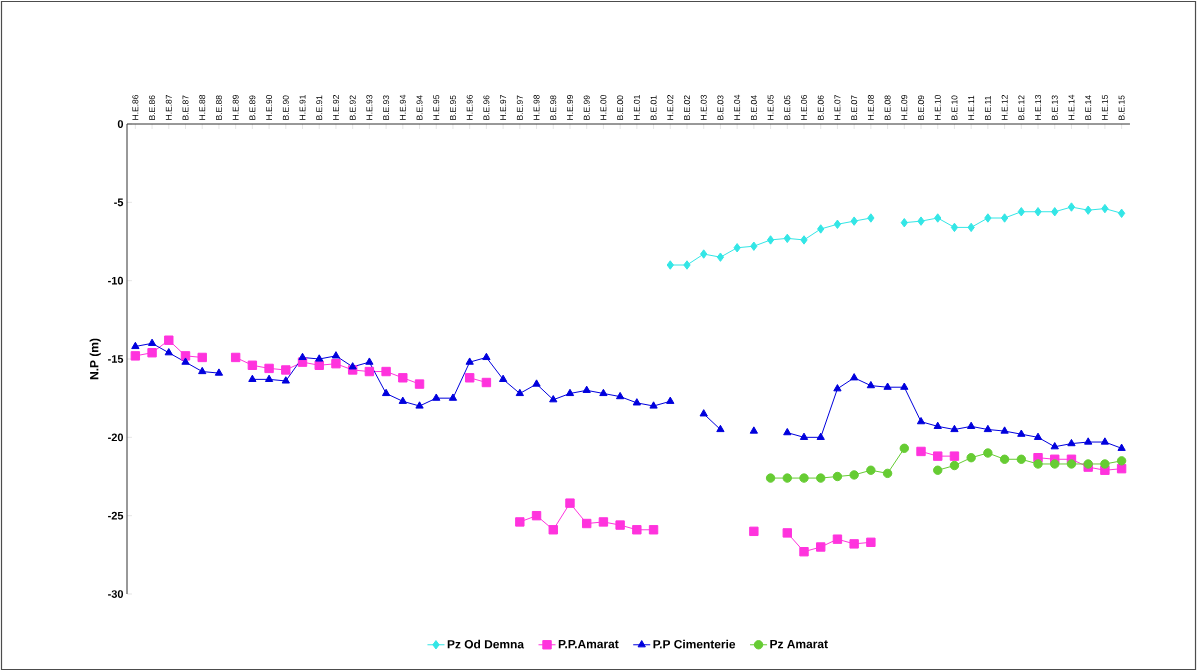 The height and width of the screenshot is (671, 1197). What do you see at coordinates (620, 107) in the screenshot?
I see `x-tick-label: B.E.00` at bounding box center [620, 107].